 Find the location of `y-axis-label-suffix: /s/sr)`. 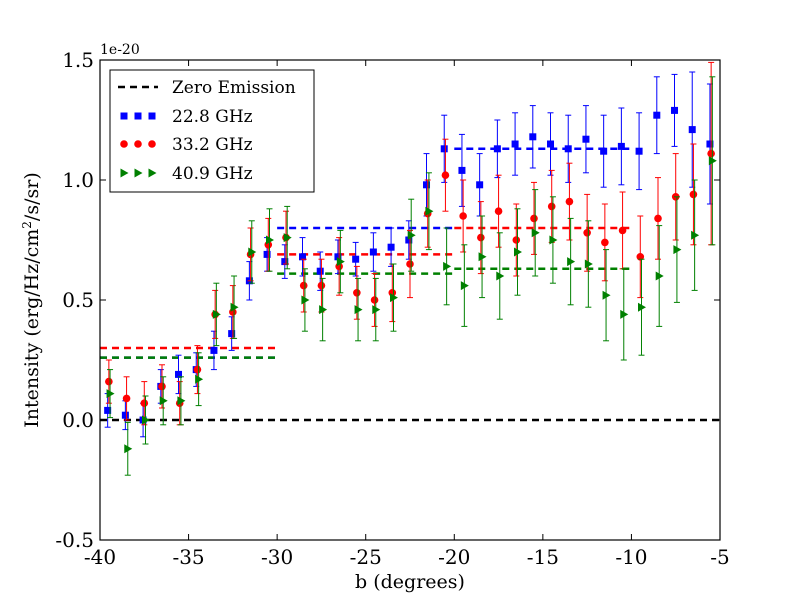

y-axis-label-suffix: /s/sr) is located at coordinates (32, 196).